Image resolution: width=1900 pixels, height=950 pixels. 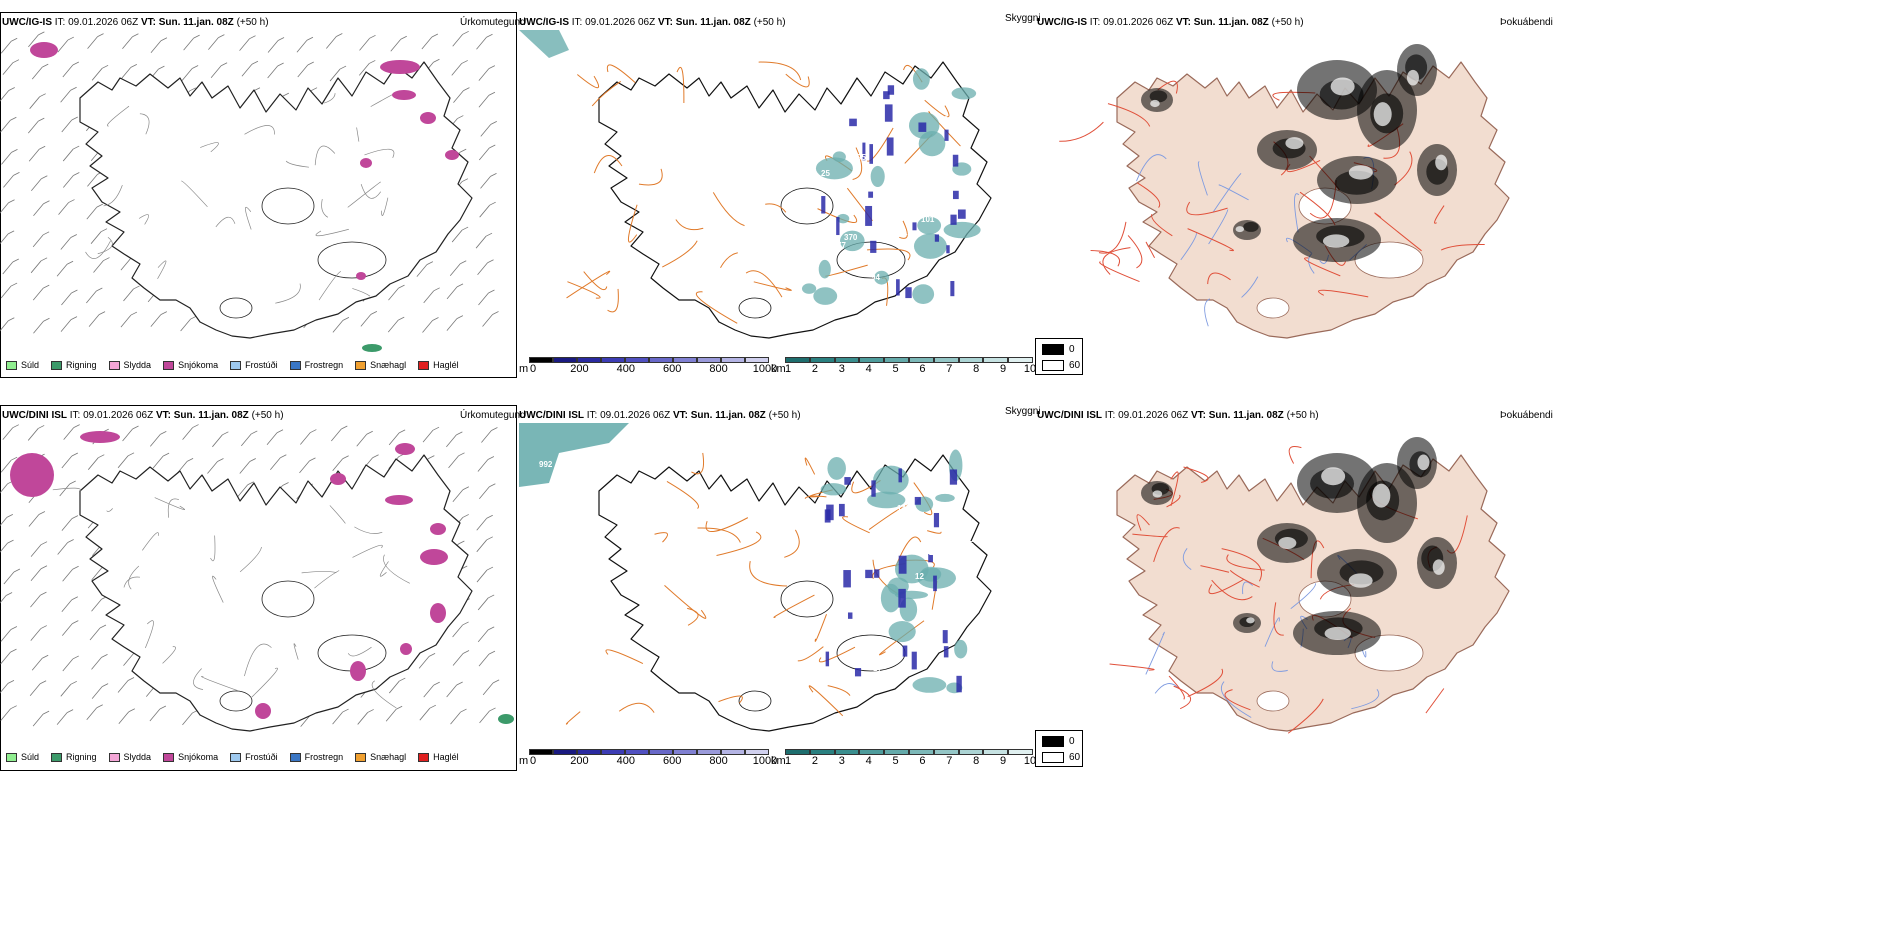 I want to click on colorbar-tick-label: 1000, so click(x=765, y=761).